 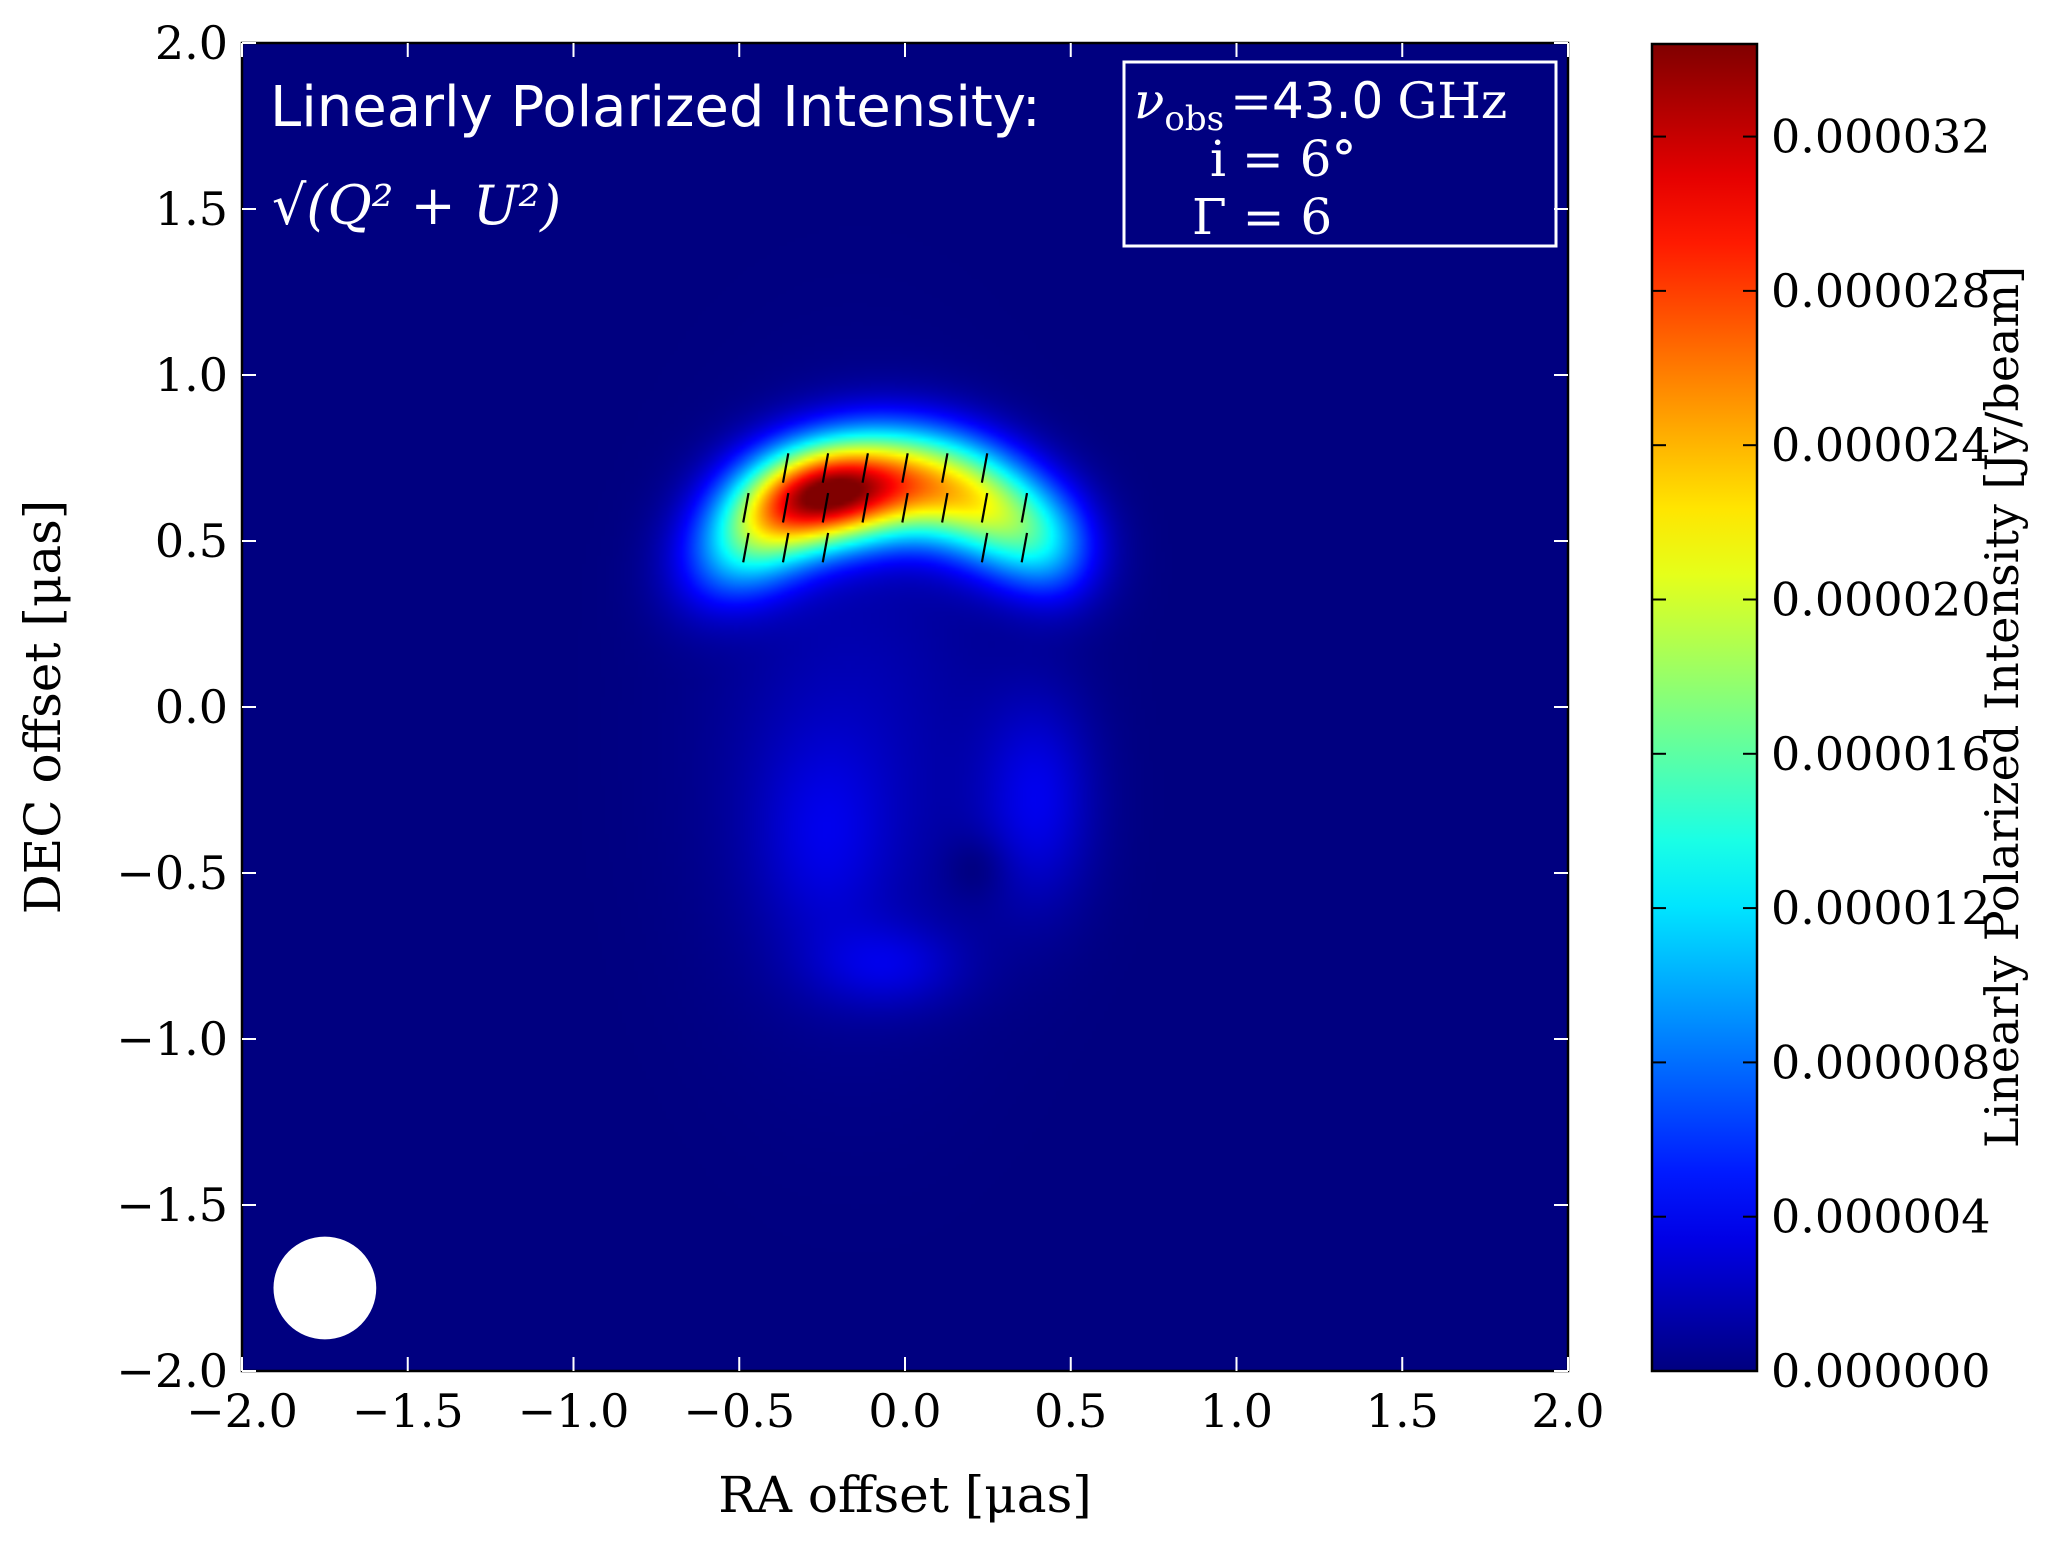 What do you see at coordinates (904, 1411) in the screenshot?
I see `x-tick-label: 0.0` at bounding box center [904, 1411].